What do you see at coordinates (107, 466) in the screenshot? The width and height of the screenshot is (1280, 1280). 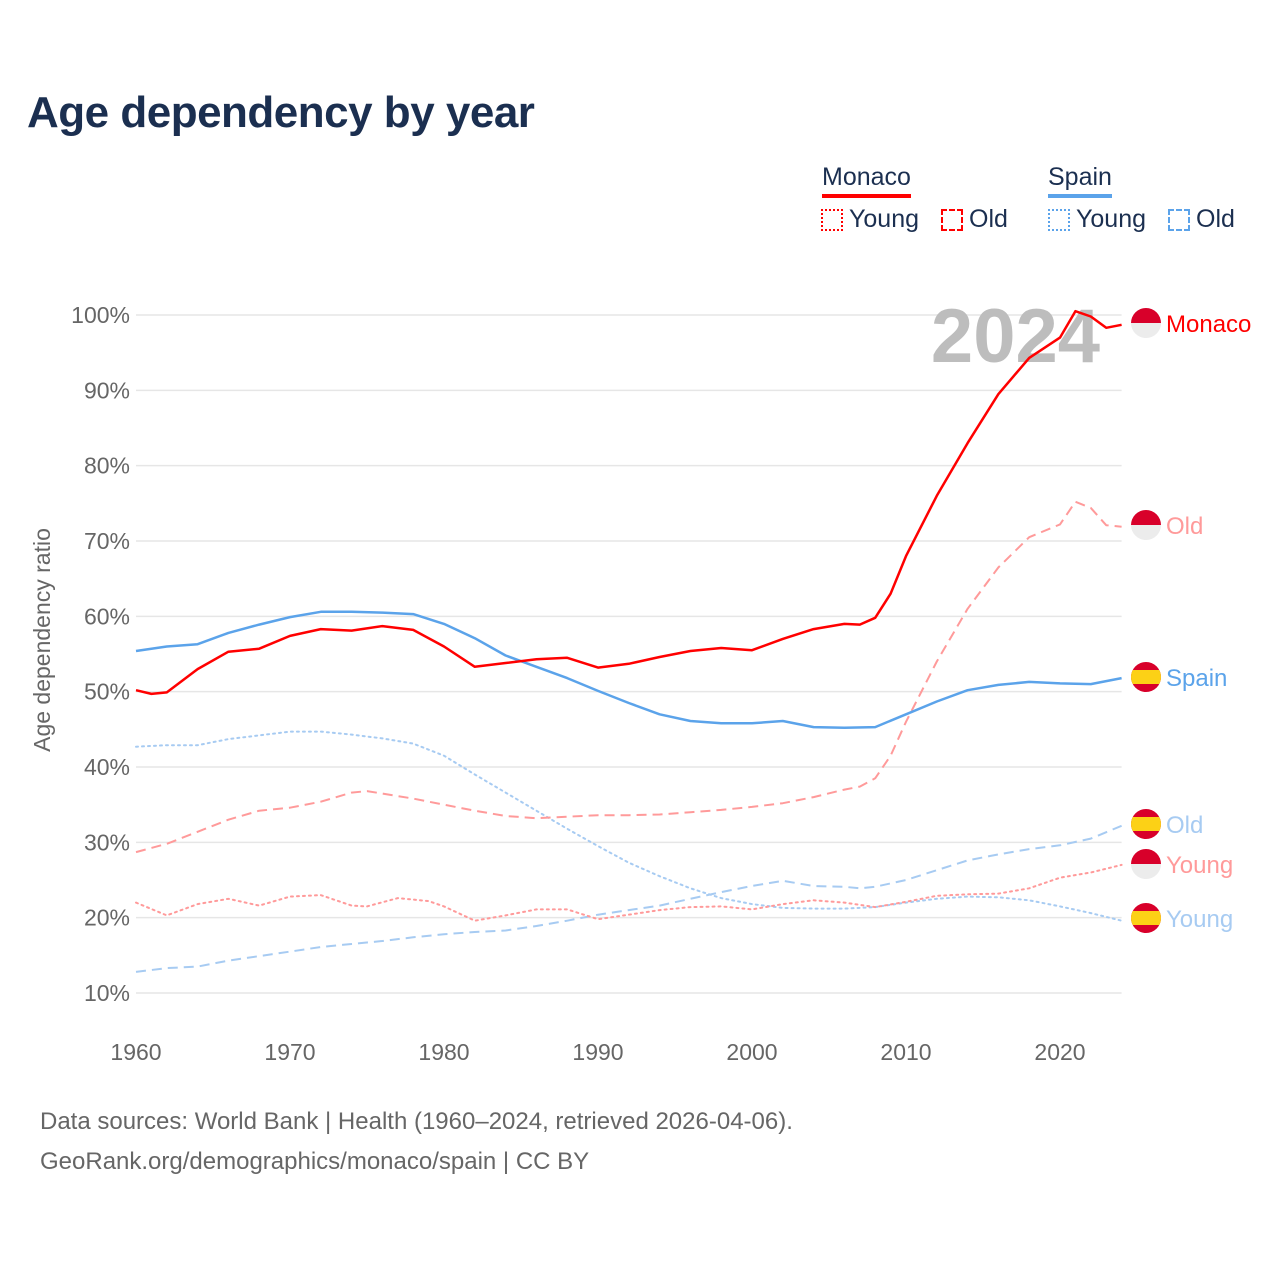 I see `y-tick-label: 80%` at bounding box center [107, 466].